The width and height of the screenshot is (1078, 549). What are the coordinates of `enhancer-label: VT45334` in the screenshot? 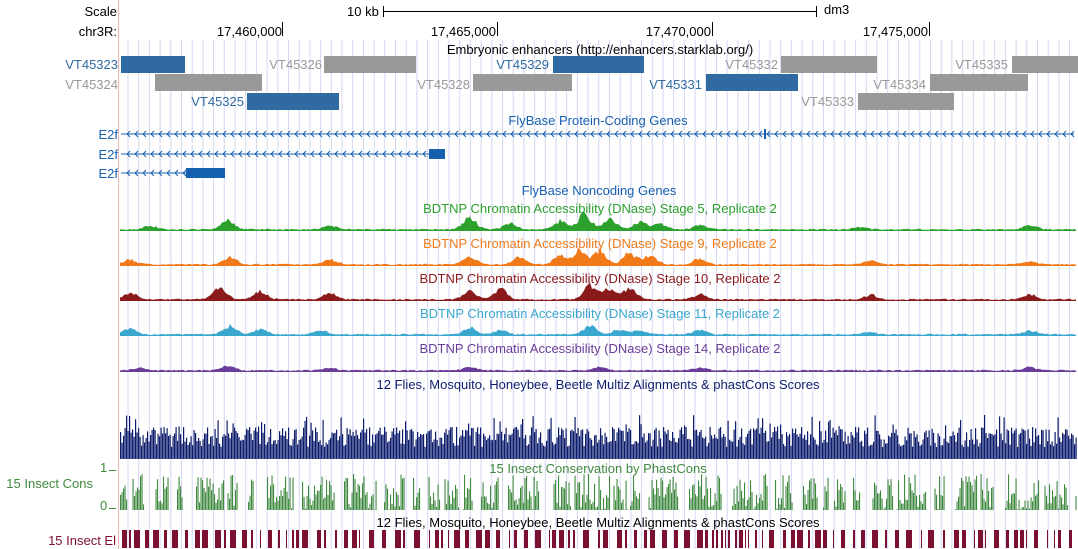 It's located at (899, 84).